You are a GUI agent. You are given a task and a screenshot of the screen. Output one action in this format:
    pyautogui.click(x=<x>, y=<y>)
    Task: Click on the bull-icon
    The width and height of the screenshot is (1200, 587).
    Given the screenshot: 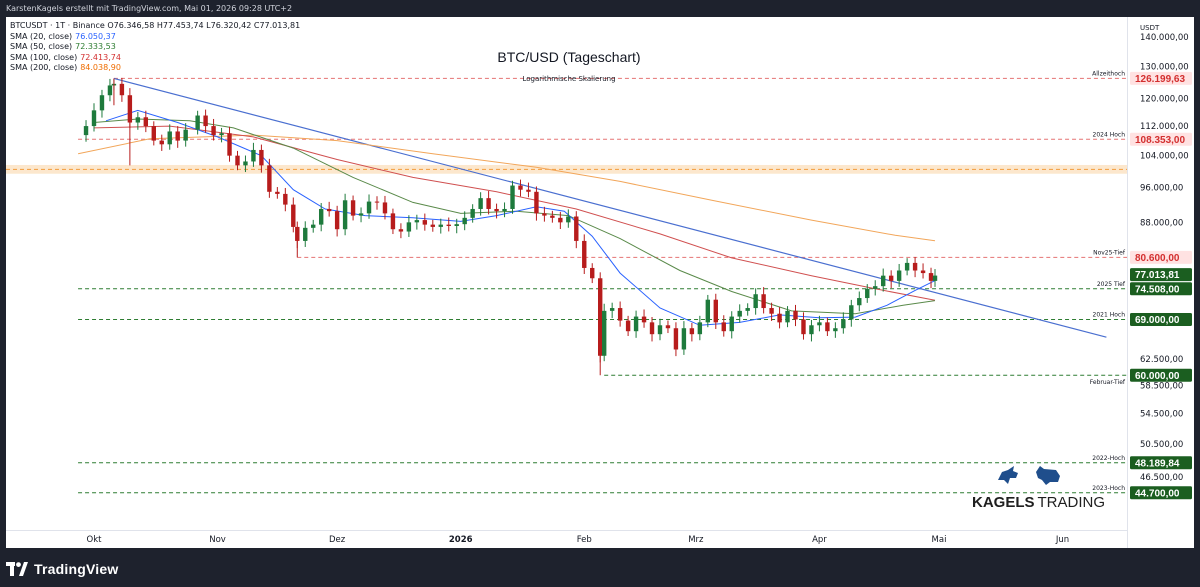 What is the action you would take?
    pyautogui.click(x=1008, y=475)
    